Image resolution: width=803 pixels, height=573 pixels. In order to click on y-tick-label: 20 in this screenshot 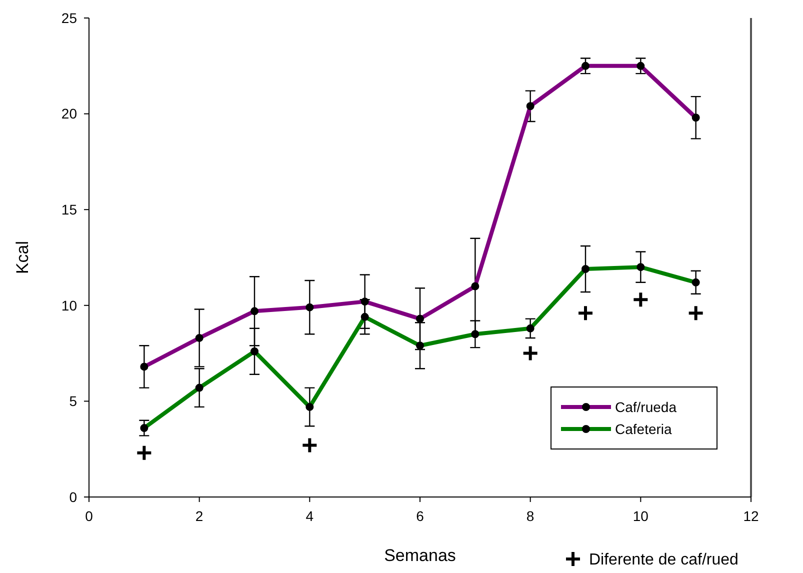, I will do `click(69, 114)`.